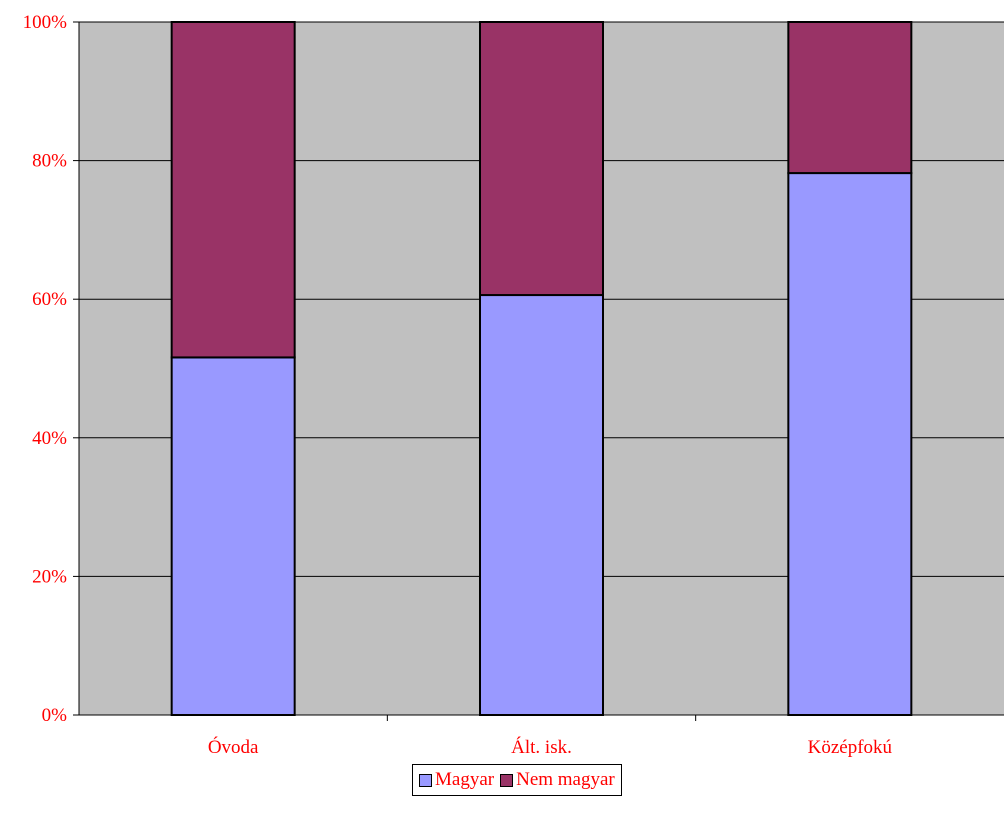 The image size is (1004, 828). I want to click on x-axis-ticks: Óvoda Ált. isk. Középfokú, so click(550, 736).